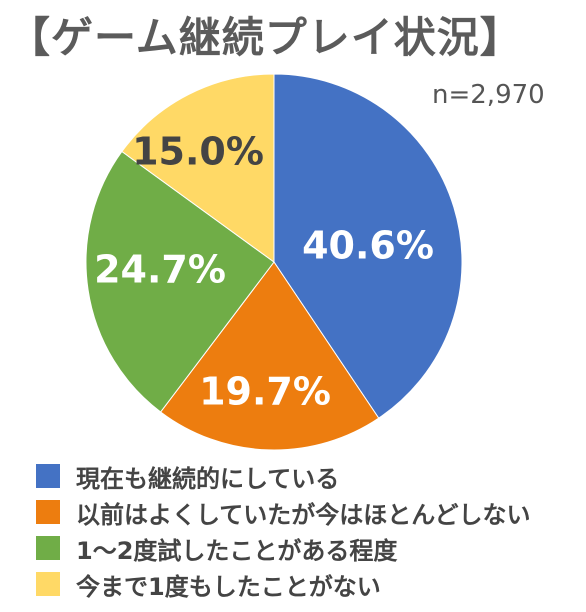  I want to click on legend-item: 今まで1度もしたことがない, so click(283, 584).